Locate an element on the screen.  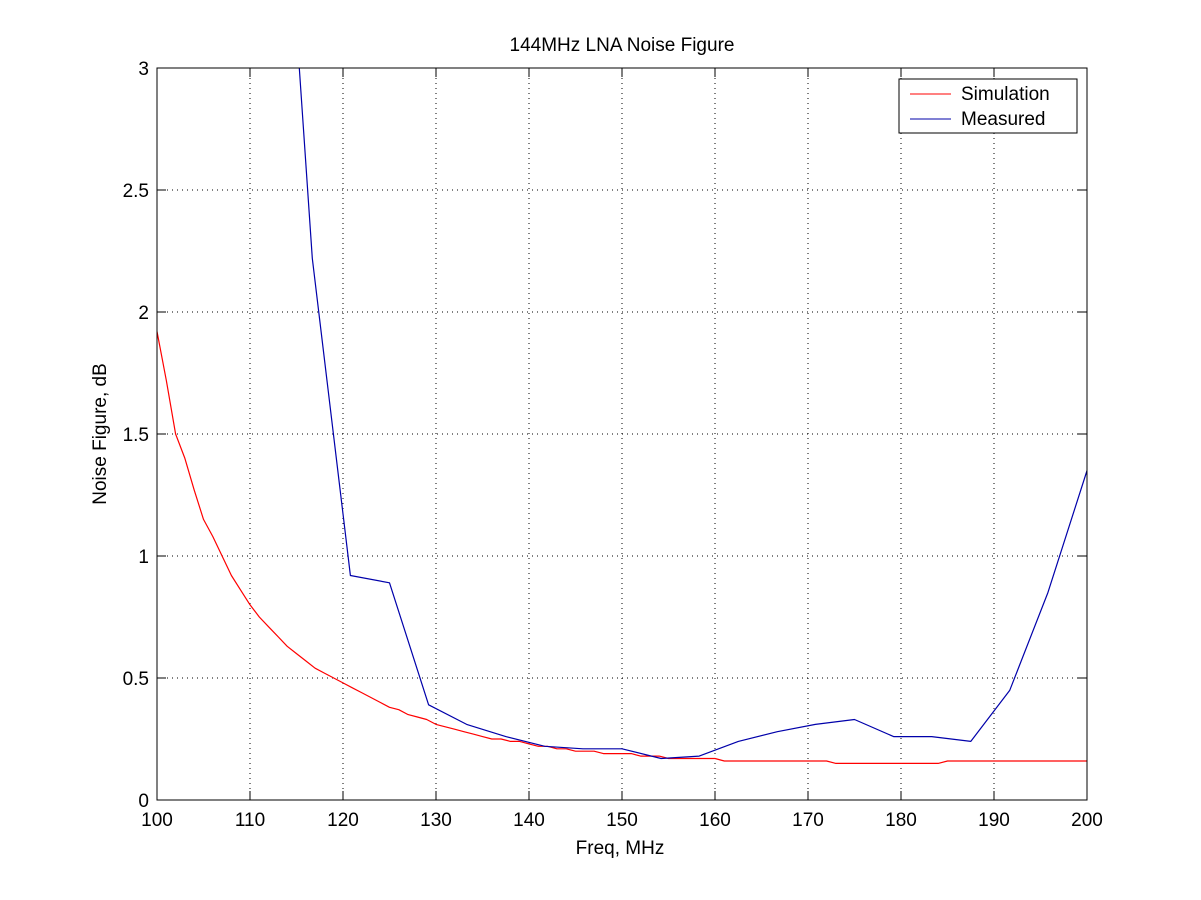
x-tick-label: 130 is located at coordinates (436, 820).